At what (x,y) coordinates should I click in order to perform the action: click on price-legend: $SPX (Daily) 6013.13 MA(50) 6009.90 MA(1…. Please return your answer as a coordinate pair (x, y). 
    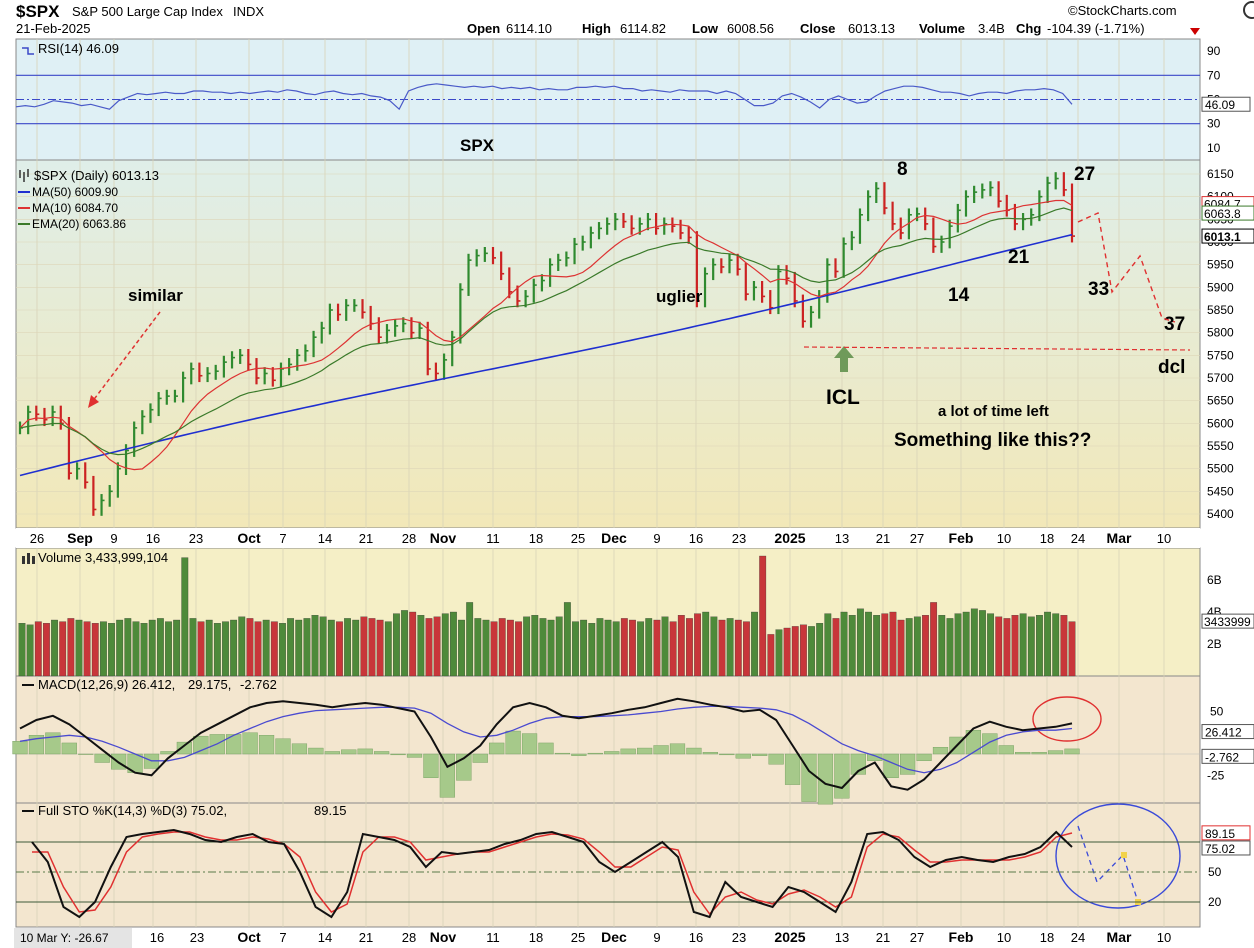
    Looking at the image, I should click on (88, 199).